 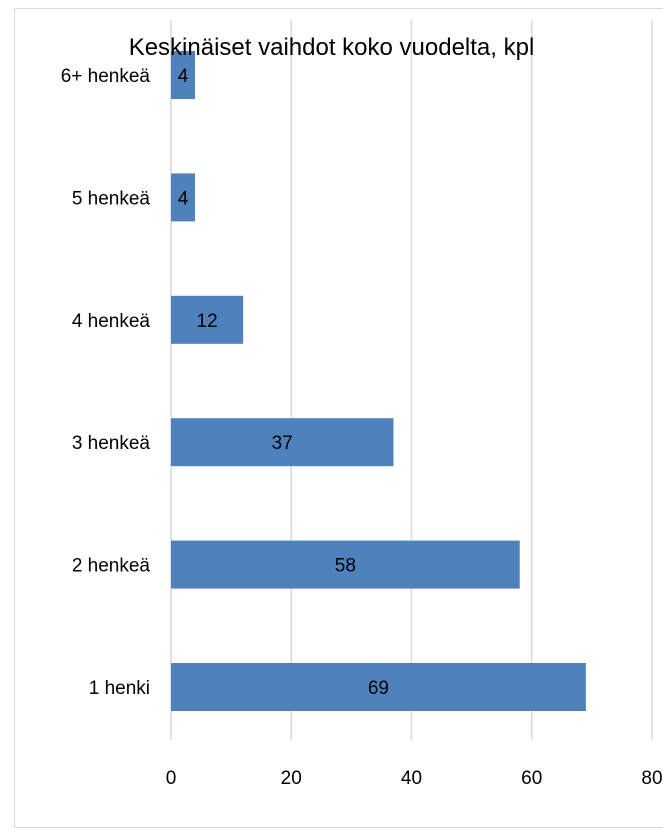 I want to click on value-axis: 0 20 40 60 80, so click(x=414, y=778).